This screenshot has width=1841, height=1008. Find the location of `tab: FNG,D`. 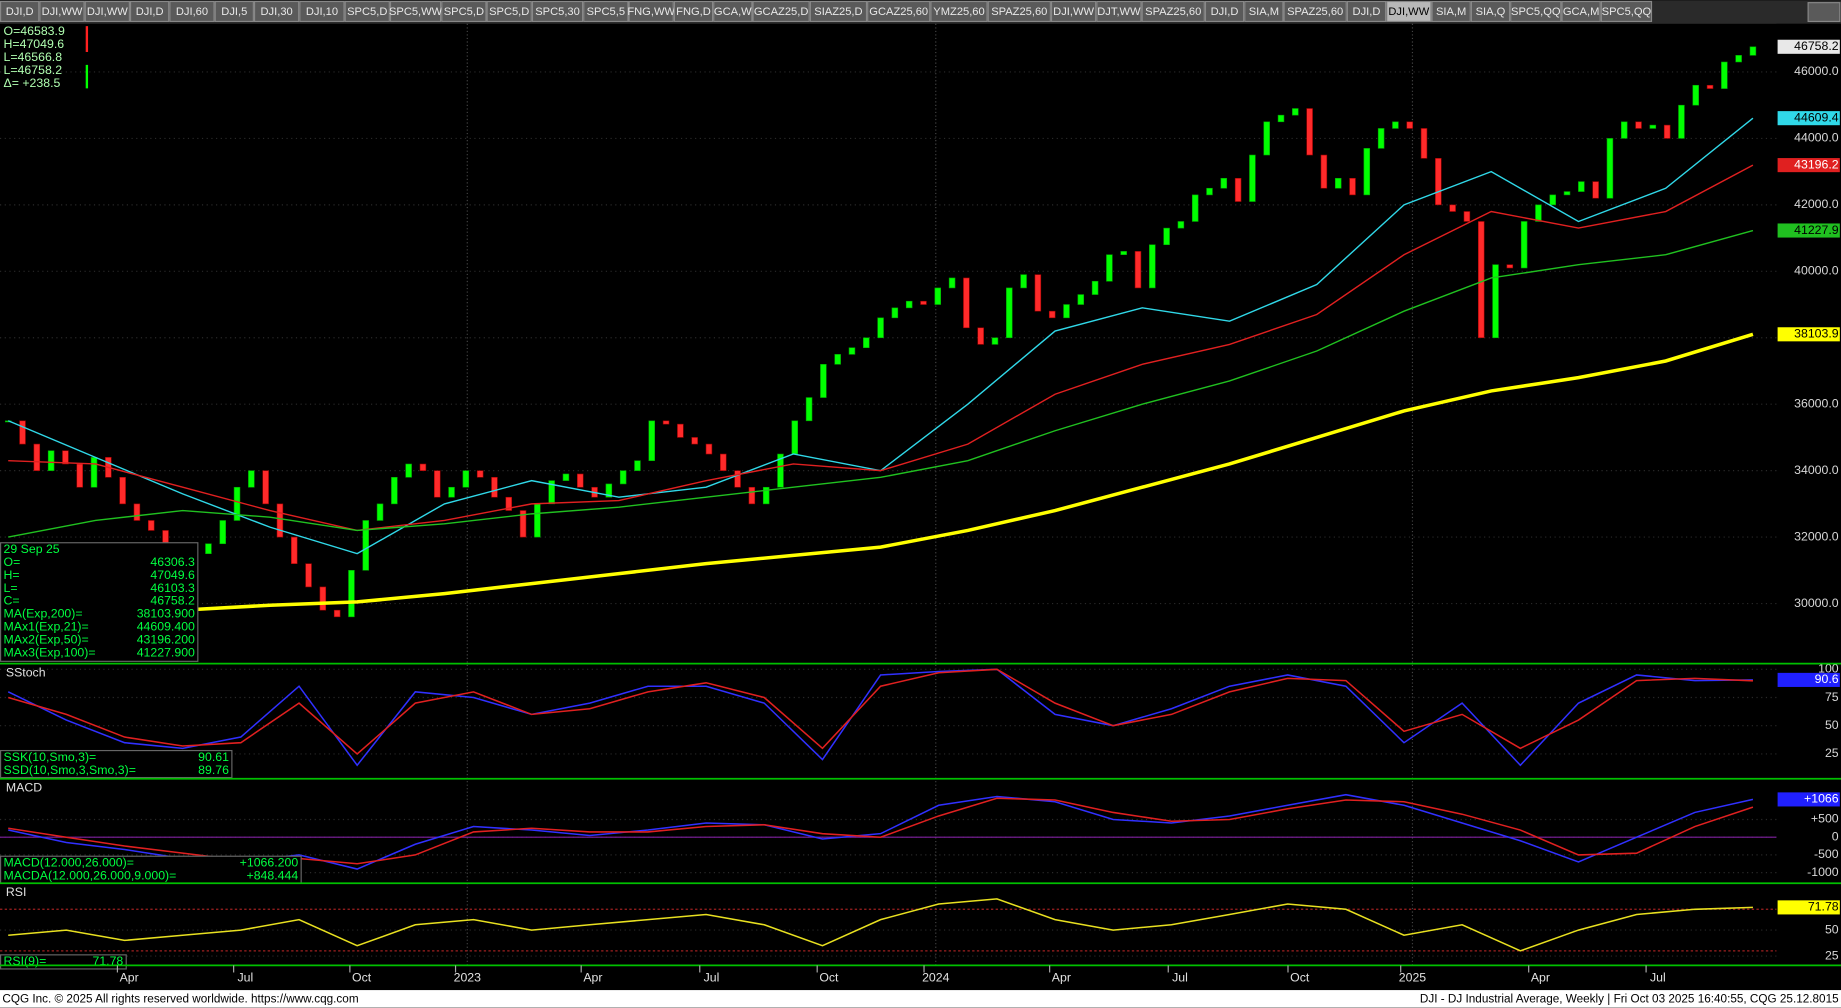

tab: FNG,D is located at coordinates (693, 11).